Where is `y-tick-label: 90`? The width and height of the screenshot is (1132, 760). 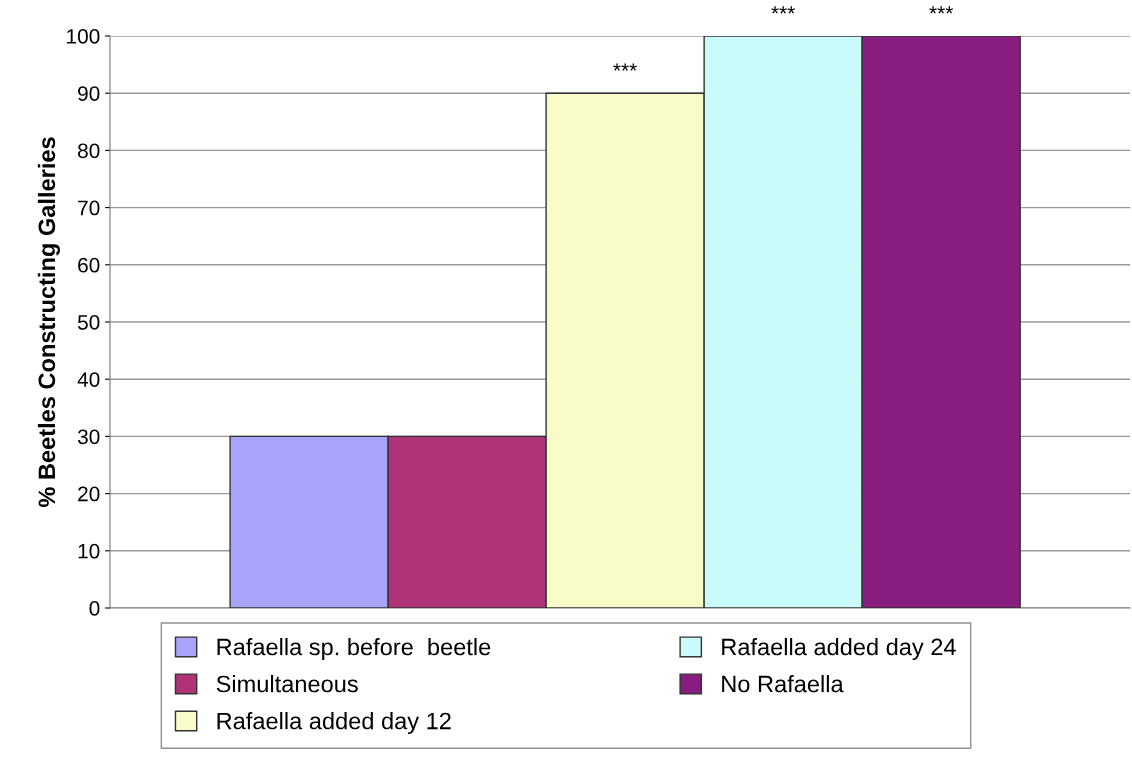
y-tick-label: 90 is located at coordinates (89, 93).